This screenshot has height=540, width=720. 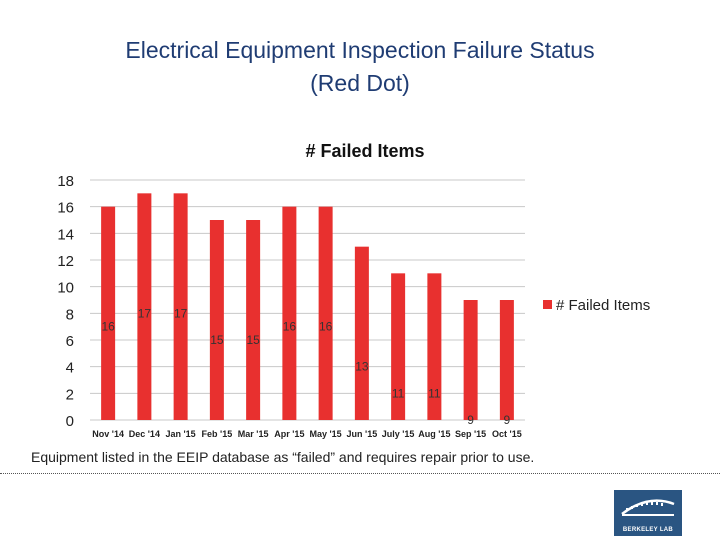 I want to click on chart-title: # Failed Items, so click(x=364, y=151).